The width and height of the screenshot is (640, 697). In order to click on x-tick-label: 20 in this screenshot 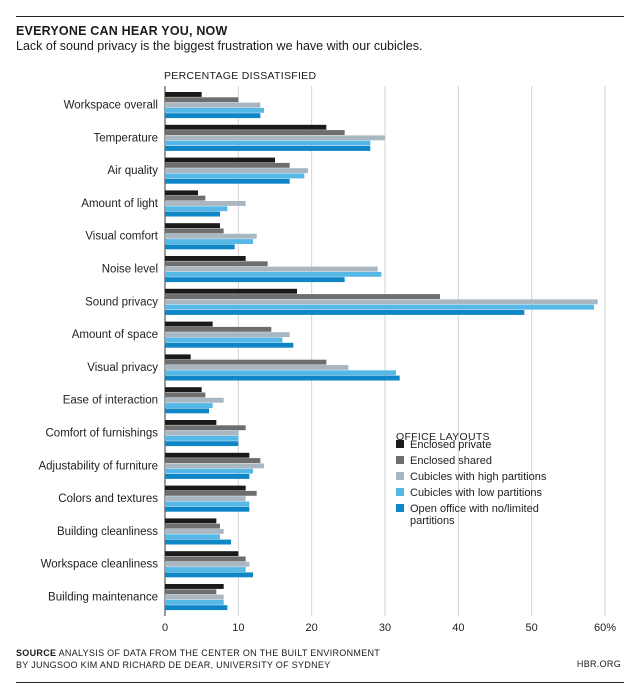, I will do `click(312, 628)`.